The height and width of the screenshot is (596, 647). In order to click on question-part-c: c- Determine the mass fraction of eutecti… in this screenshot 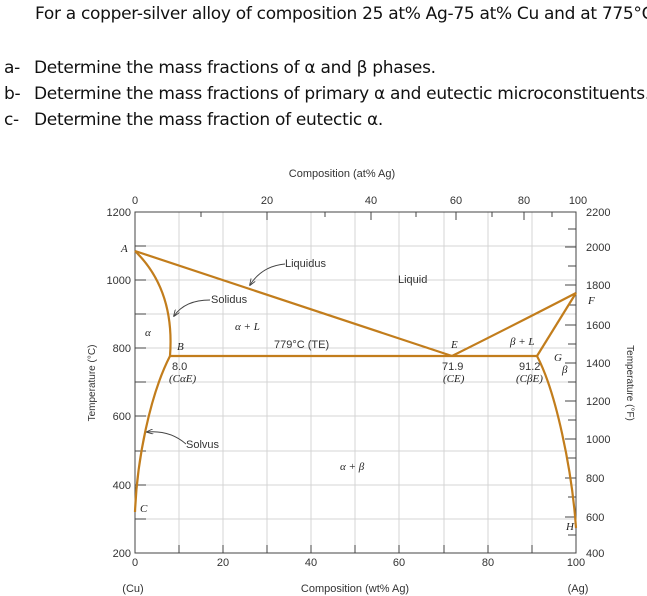, I will do `click(193, 120)`.